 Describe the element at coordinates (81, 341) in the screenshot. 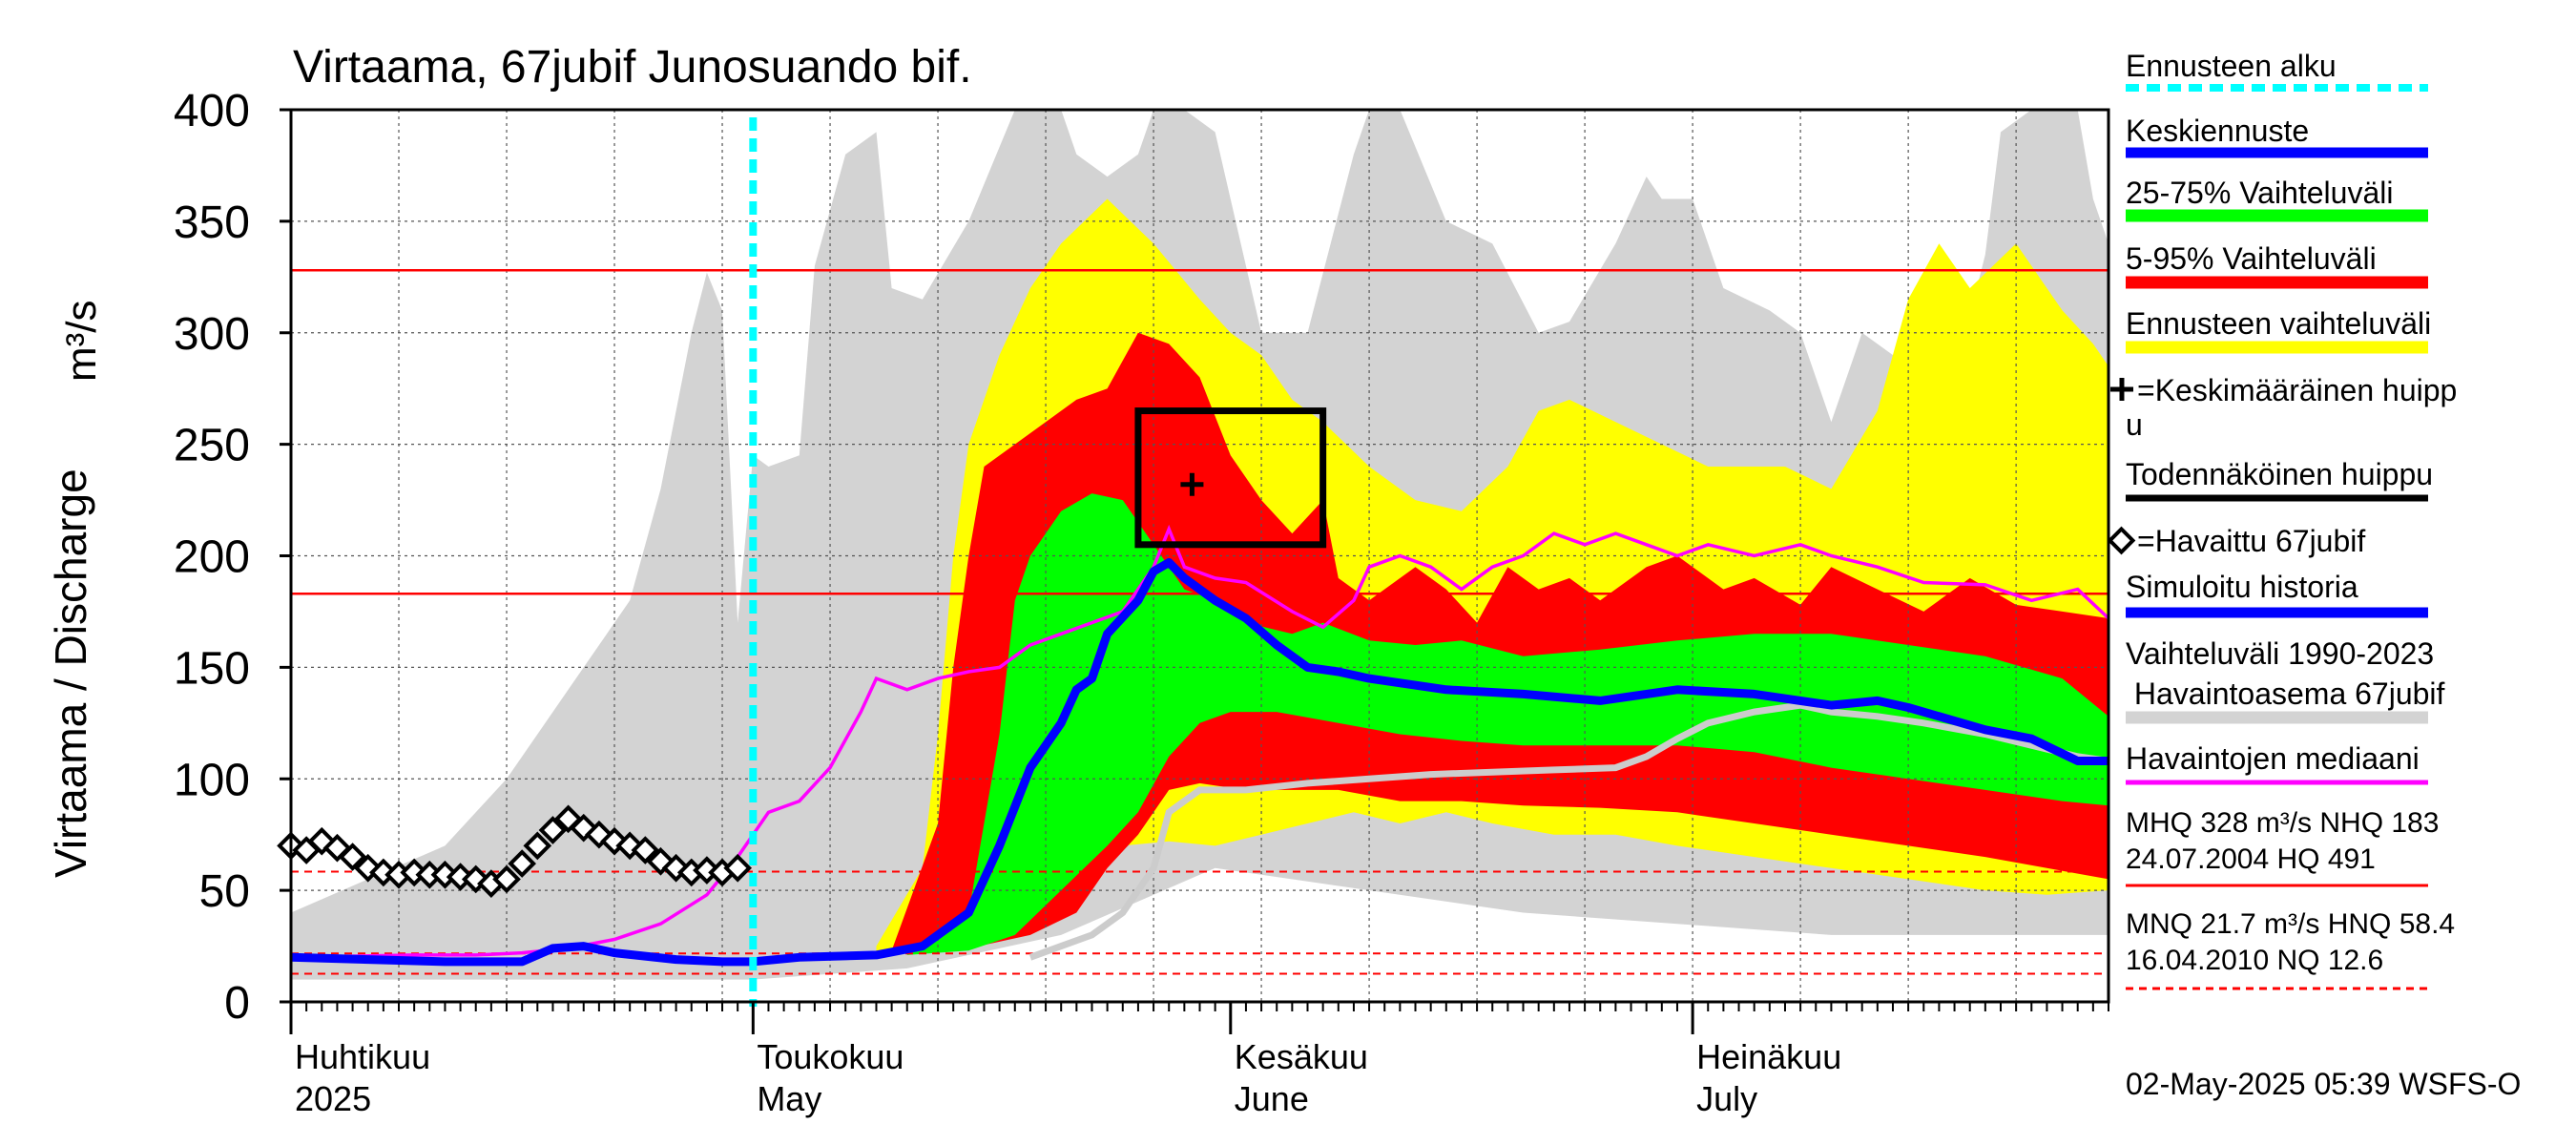

I see `y-axis-unit: m³/s` at that location.